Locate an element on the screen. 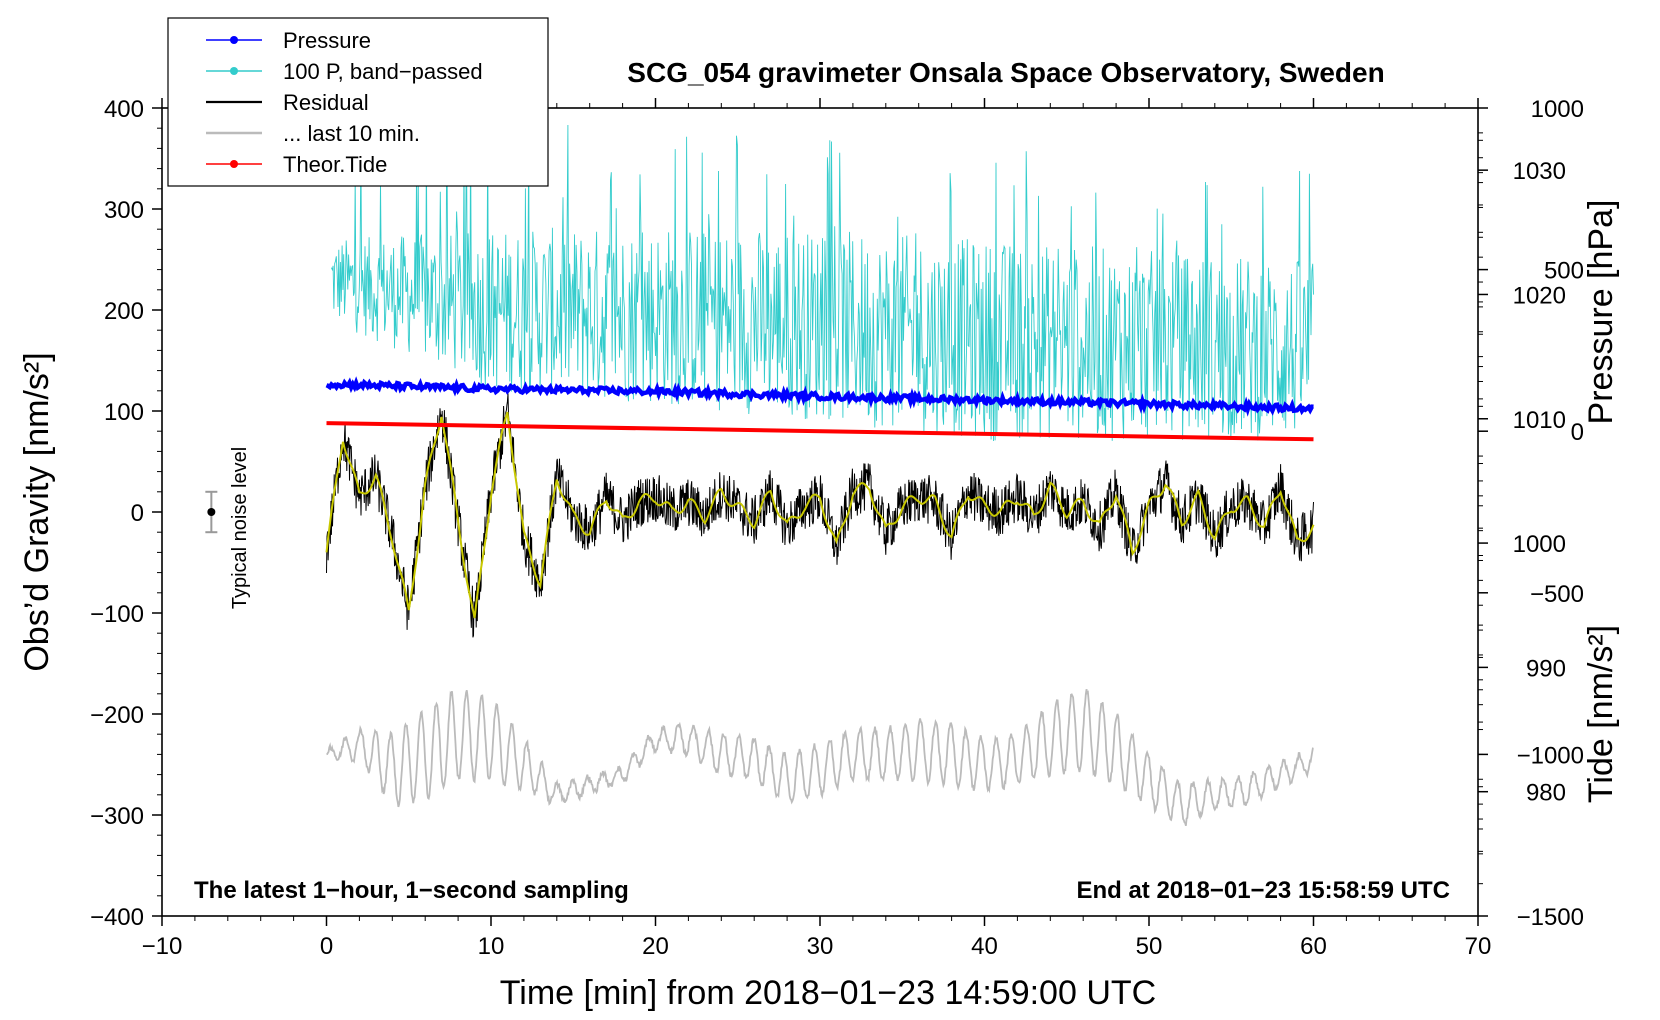  legend-label: Theor.Tide is located at coordinates (335, 164).